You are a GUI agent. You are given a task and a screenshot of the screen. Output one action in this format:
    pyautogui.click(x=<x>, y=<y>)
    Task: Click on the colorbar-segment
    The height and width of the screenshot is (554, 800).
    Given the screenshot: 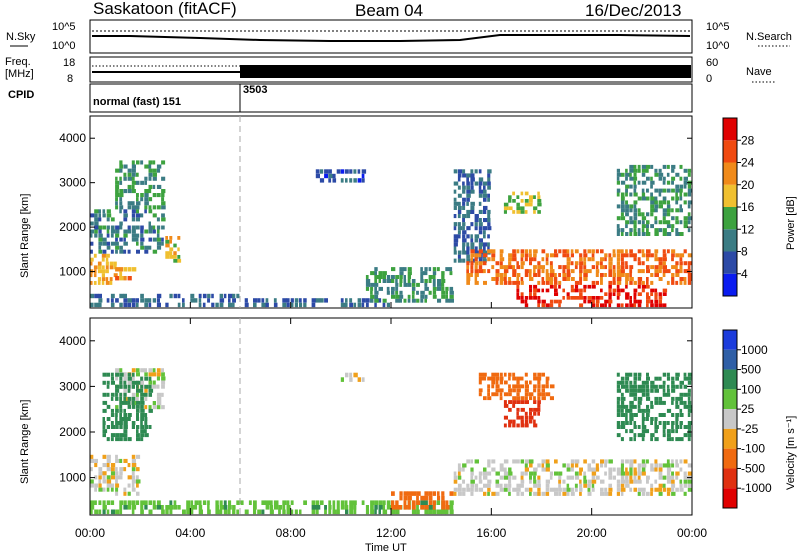 What is the action you would take?
    pyautogui.click(x=730, y=151)
    